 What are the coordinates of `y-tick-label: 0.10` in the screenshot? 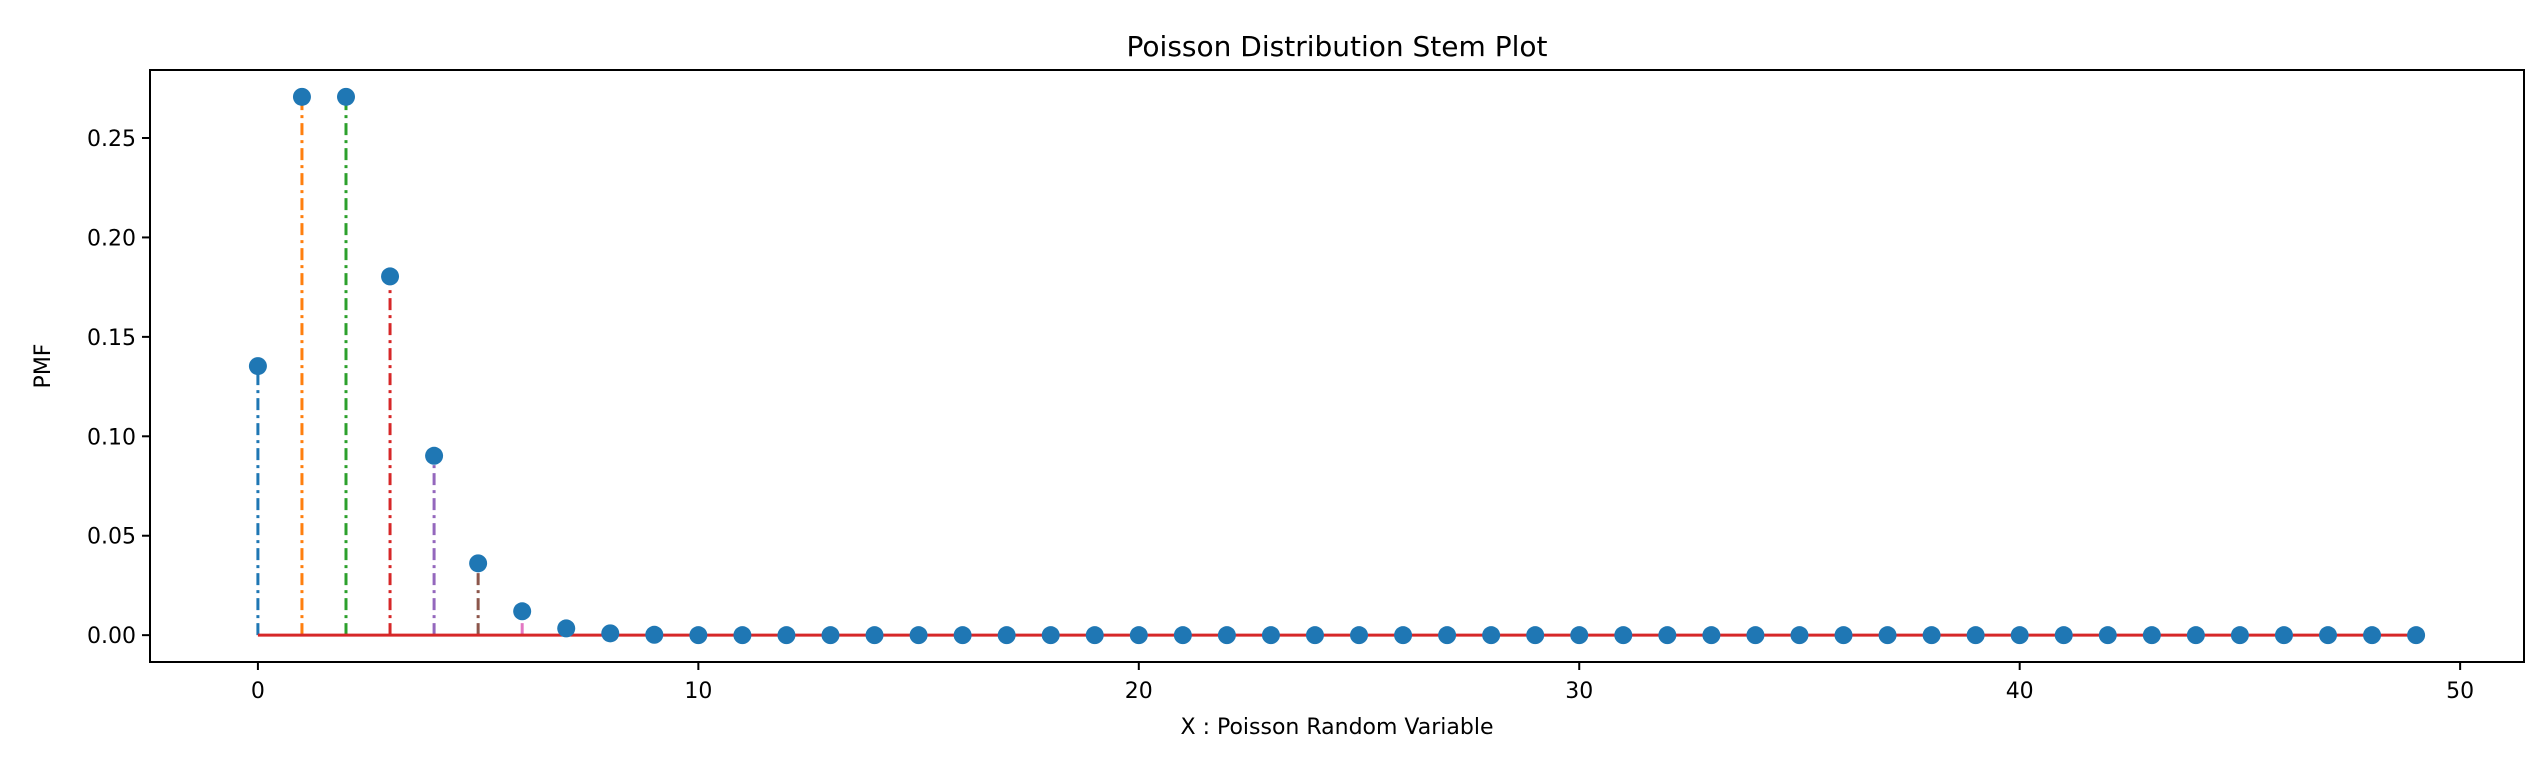 It's located at (111, 437).